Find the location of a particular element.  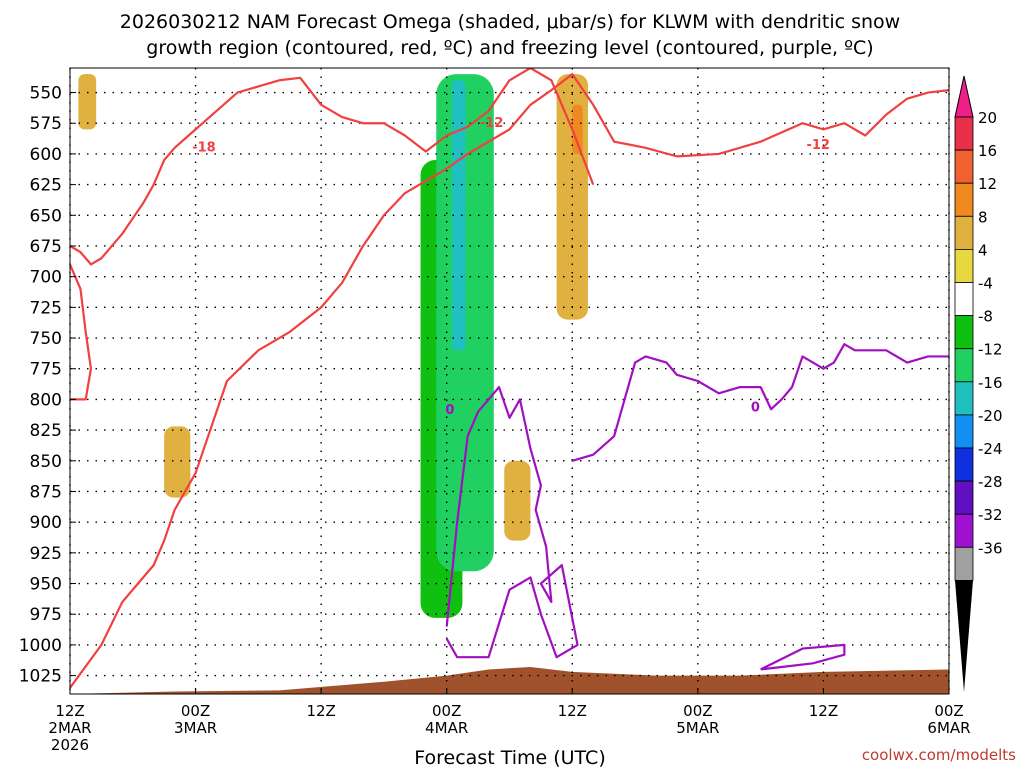

y-tick-label-675: 675 is located at coordinates (46, 247).